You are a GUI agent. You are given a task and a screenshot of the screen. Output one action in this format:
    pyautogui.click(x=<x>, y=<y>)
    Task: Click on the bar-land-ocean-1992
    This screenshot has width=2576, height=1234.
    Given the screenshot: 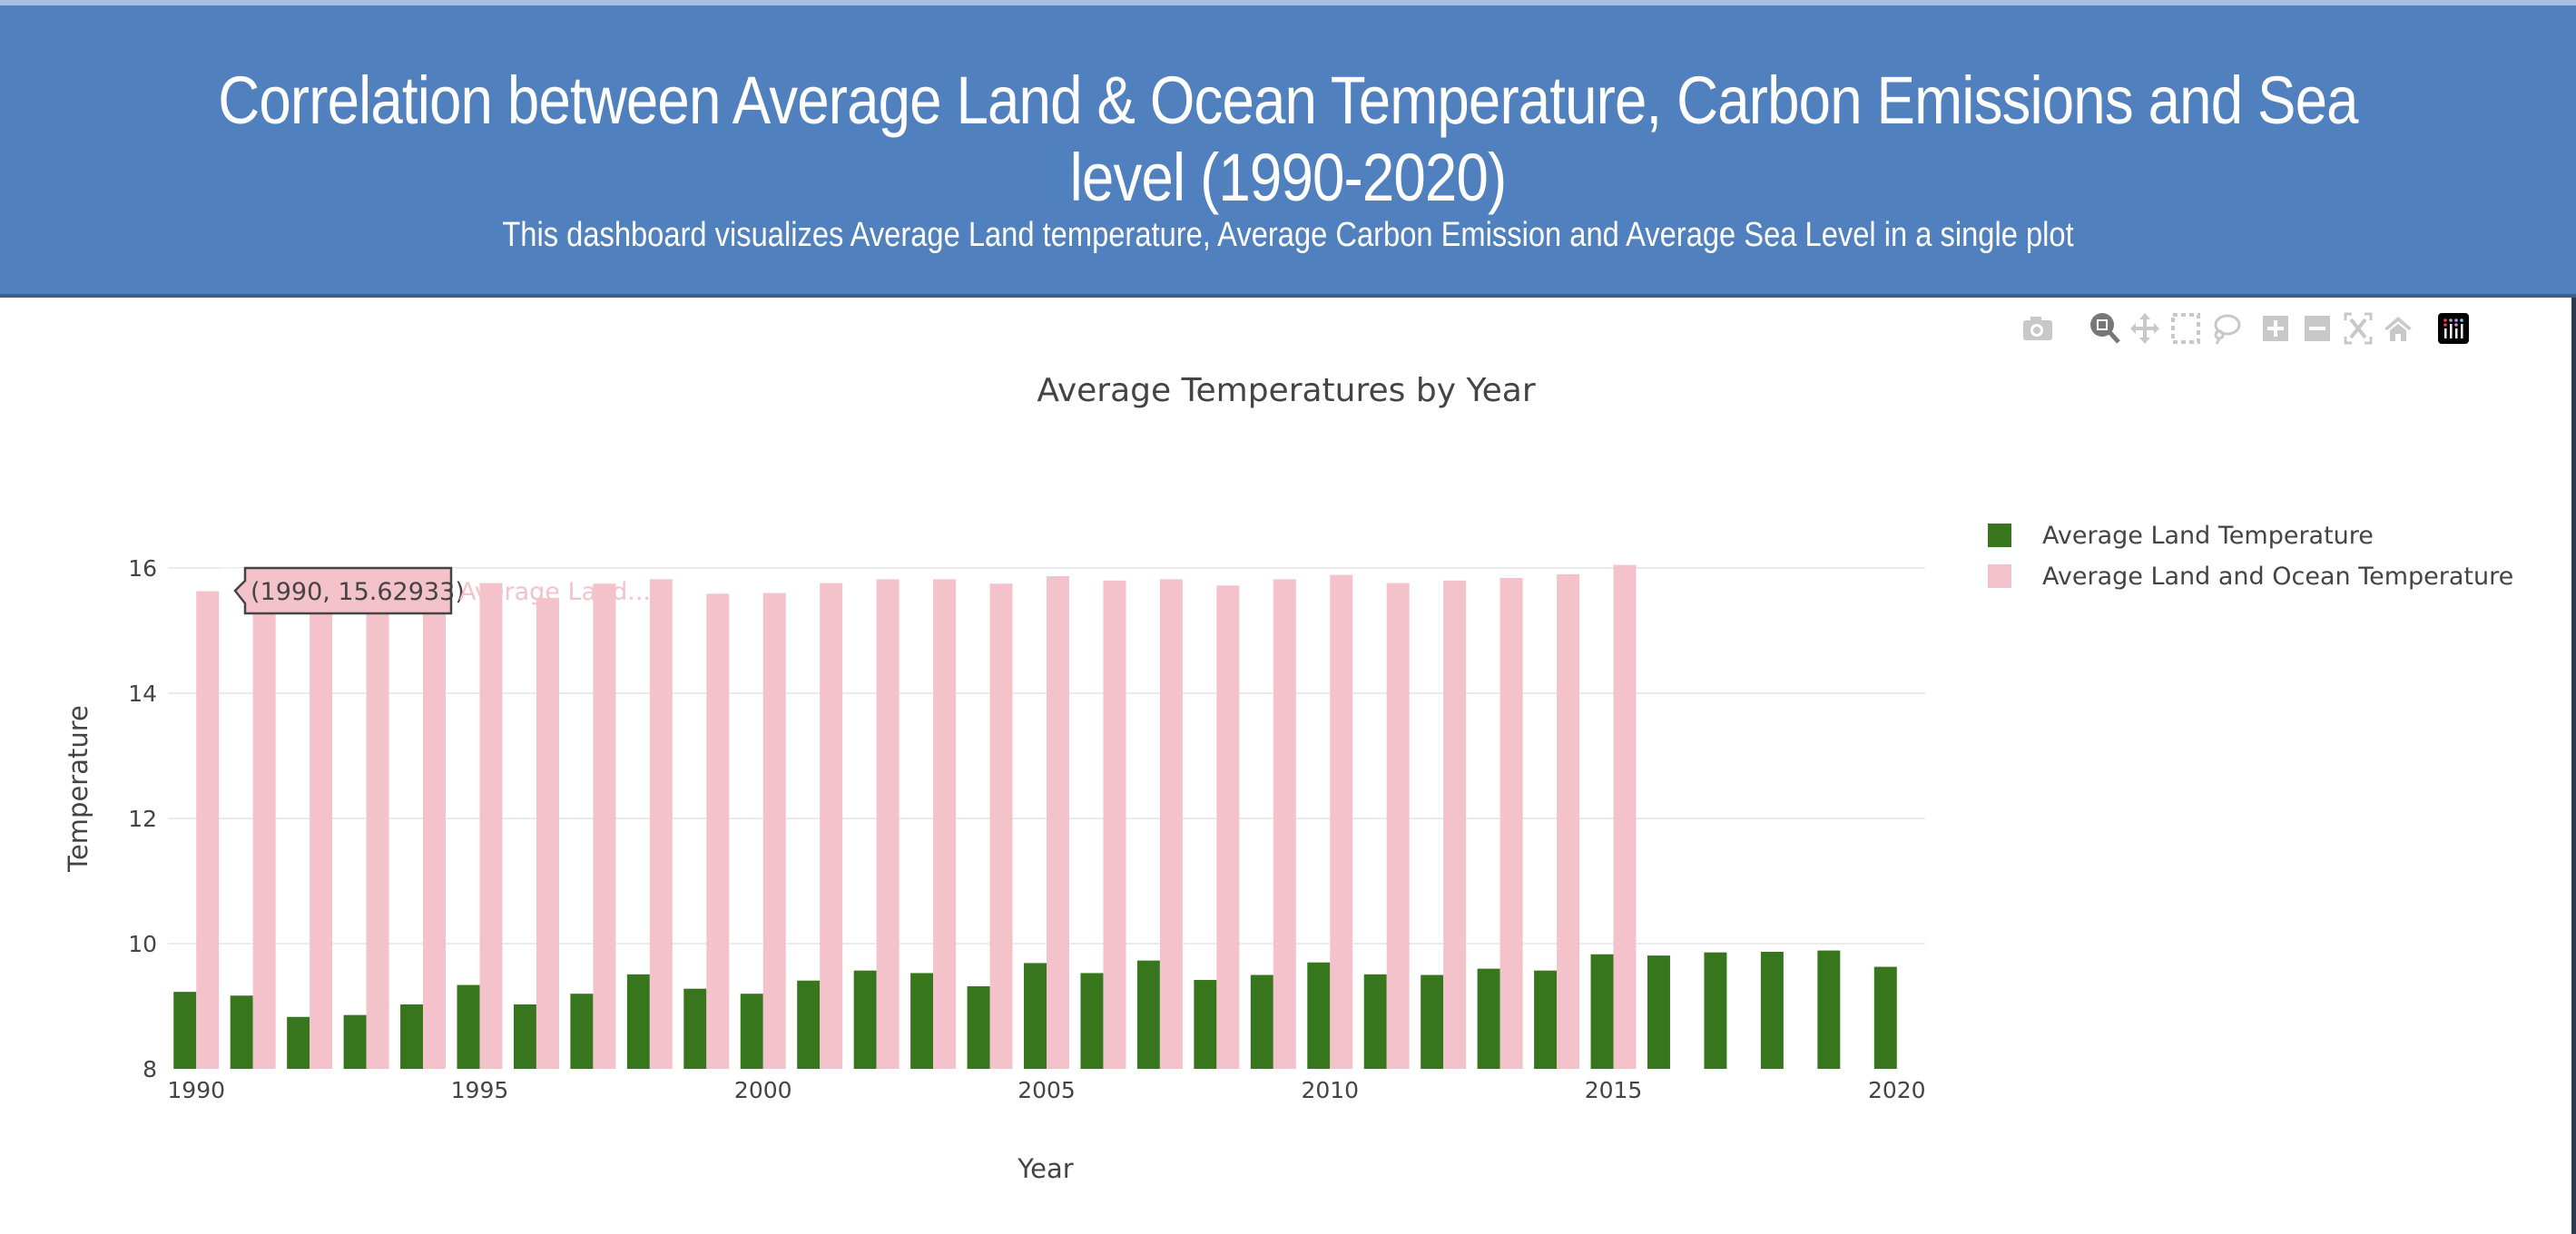 What is the action you would take?
    pyautogui.click(x=321, y=836)
    